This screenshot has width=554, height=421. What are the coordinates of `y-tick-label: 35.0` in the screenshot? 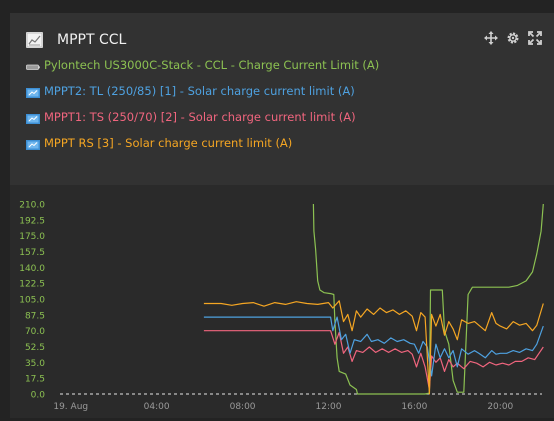 It's located at (35, 364).